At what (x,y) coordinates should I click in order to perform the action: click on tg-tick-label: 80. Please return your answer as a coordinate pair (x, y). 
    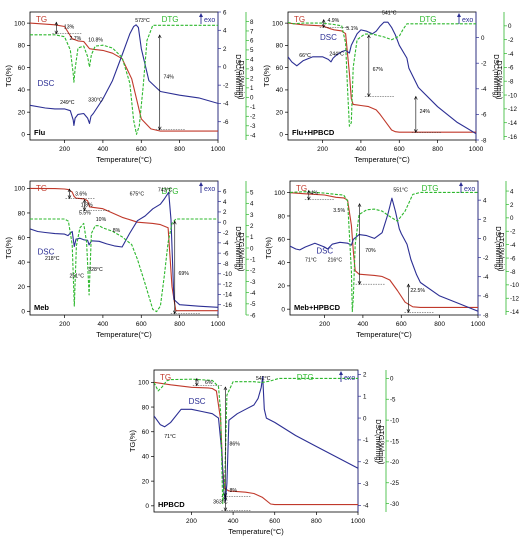
    Looking at the image, I should click on (22, 213).